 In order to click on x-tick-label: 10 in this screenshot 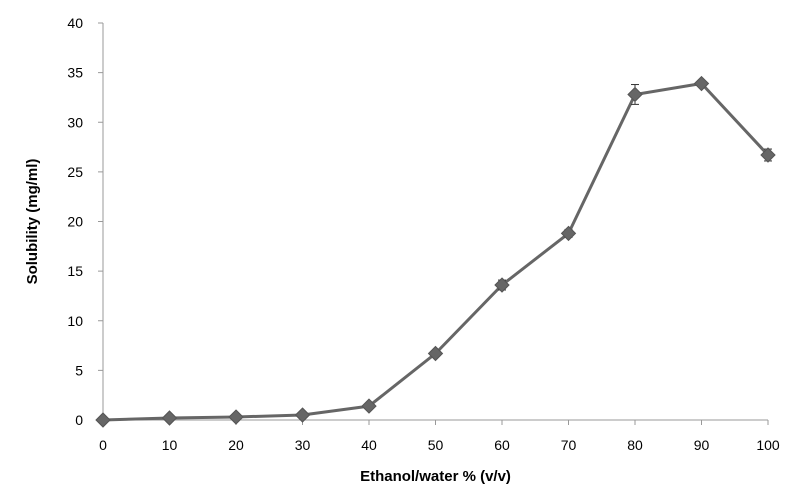, I will do `click(170, 445)`.